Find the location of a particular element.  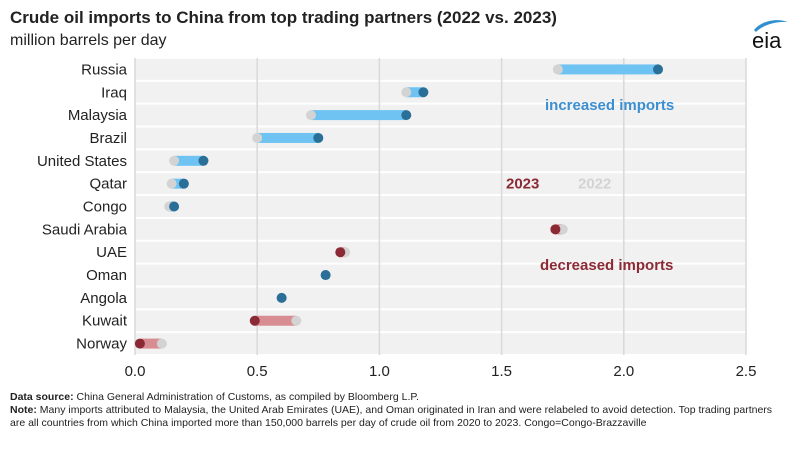

y-category-label: Angola is located at coordinates (103, 298).